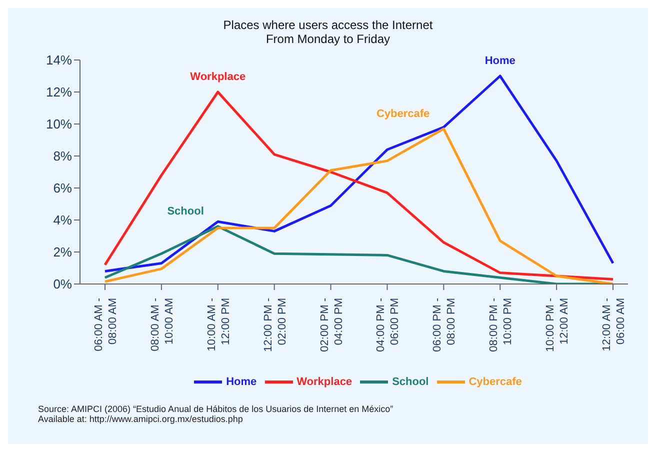 The width and height of the screenshot is (656, 452). I want to click on y-tick-label: 14%, so click(59, 60).